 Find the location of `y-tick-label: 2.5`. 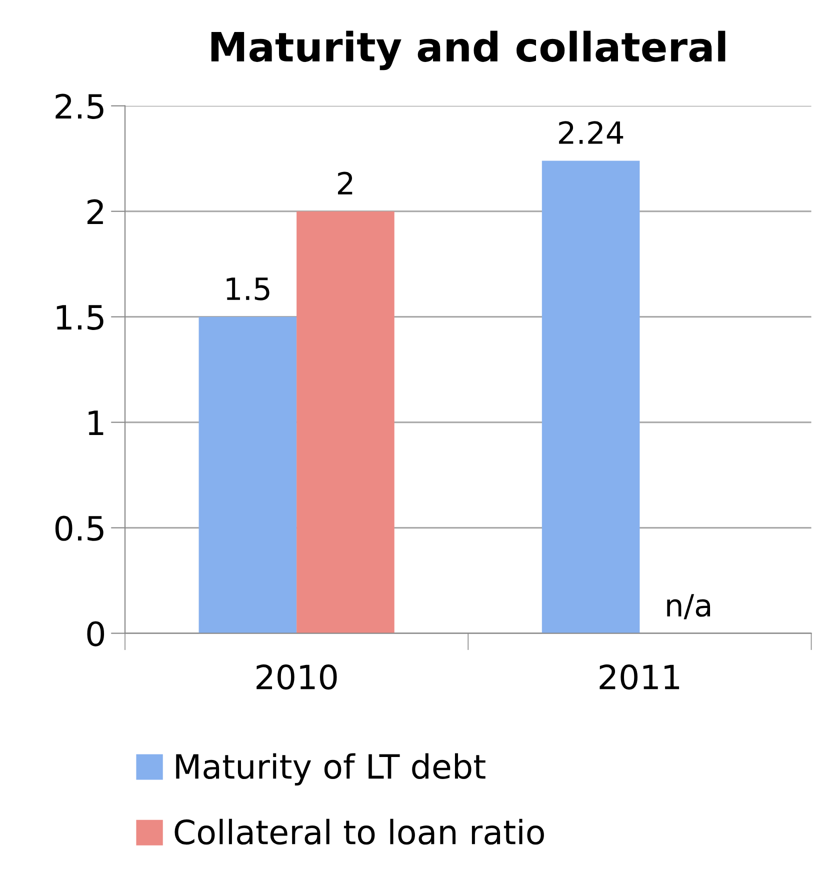

y-tick-label: 2.5 is located at coordinates (80, 106).